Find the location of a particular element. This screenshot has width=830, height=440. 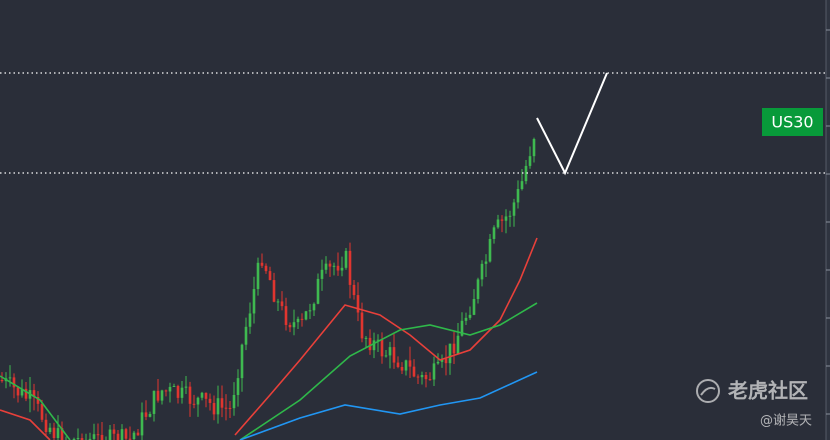

price-axis is located at coordinates (828, 220).